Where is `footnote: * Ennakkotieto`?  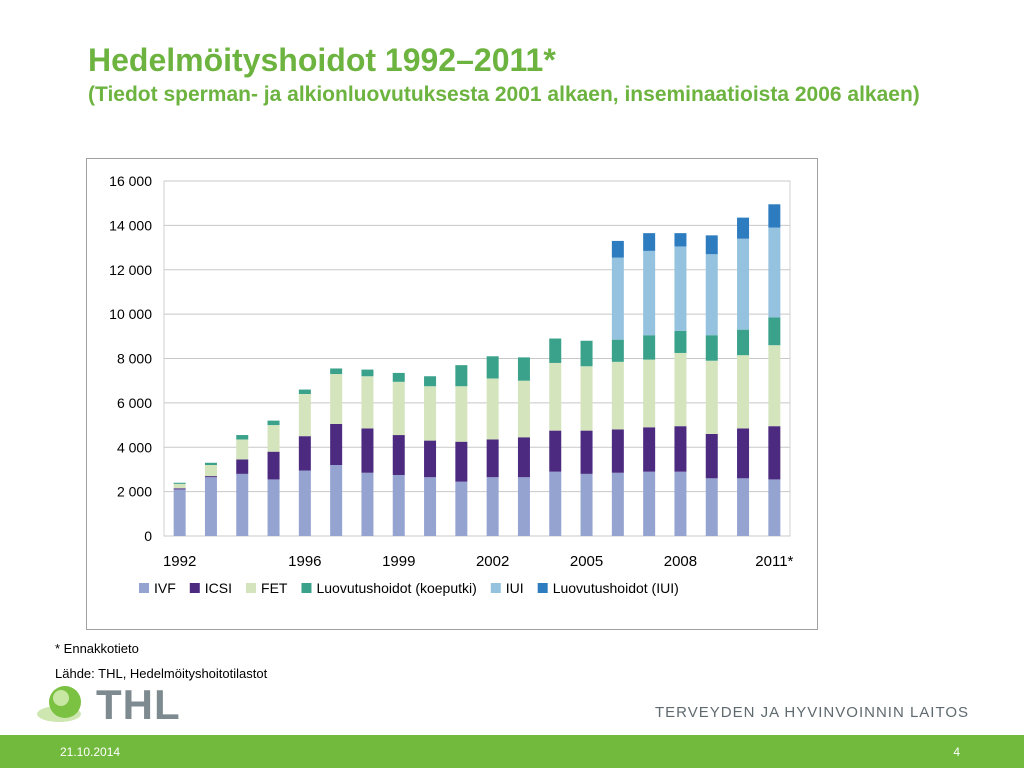 footnote: * Ennakkotieto is located at coordinates (97, 648).